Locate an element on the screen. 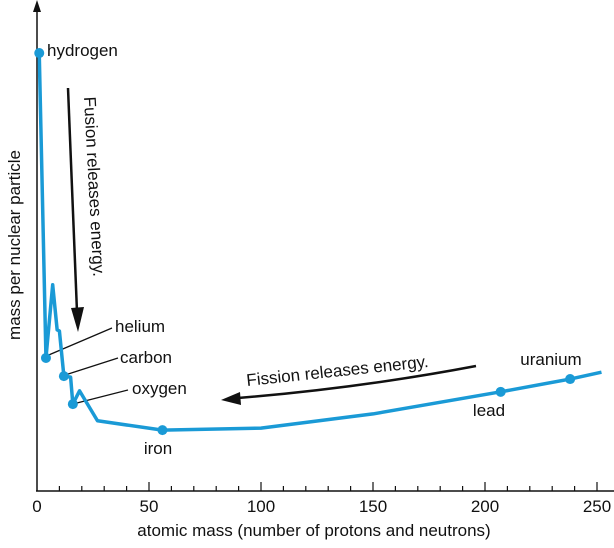 This screenshot has height=548, width=614. data-point-lead is located at coordinates (500, 391).